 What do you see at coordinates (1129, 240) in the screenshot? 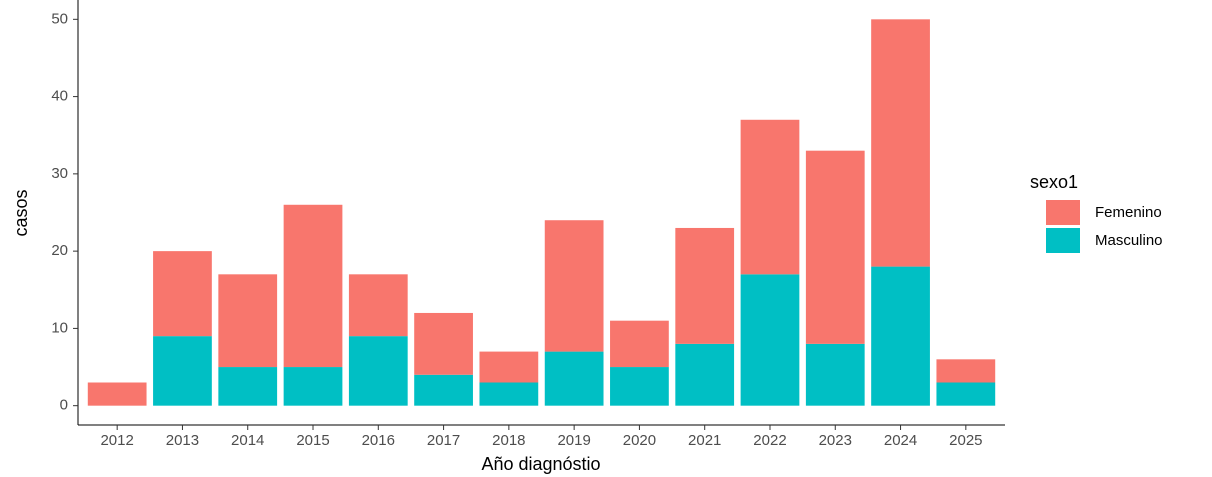
I see `legend-label: Masculino` at bounding box center [1129, 240].